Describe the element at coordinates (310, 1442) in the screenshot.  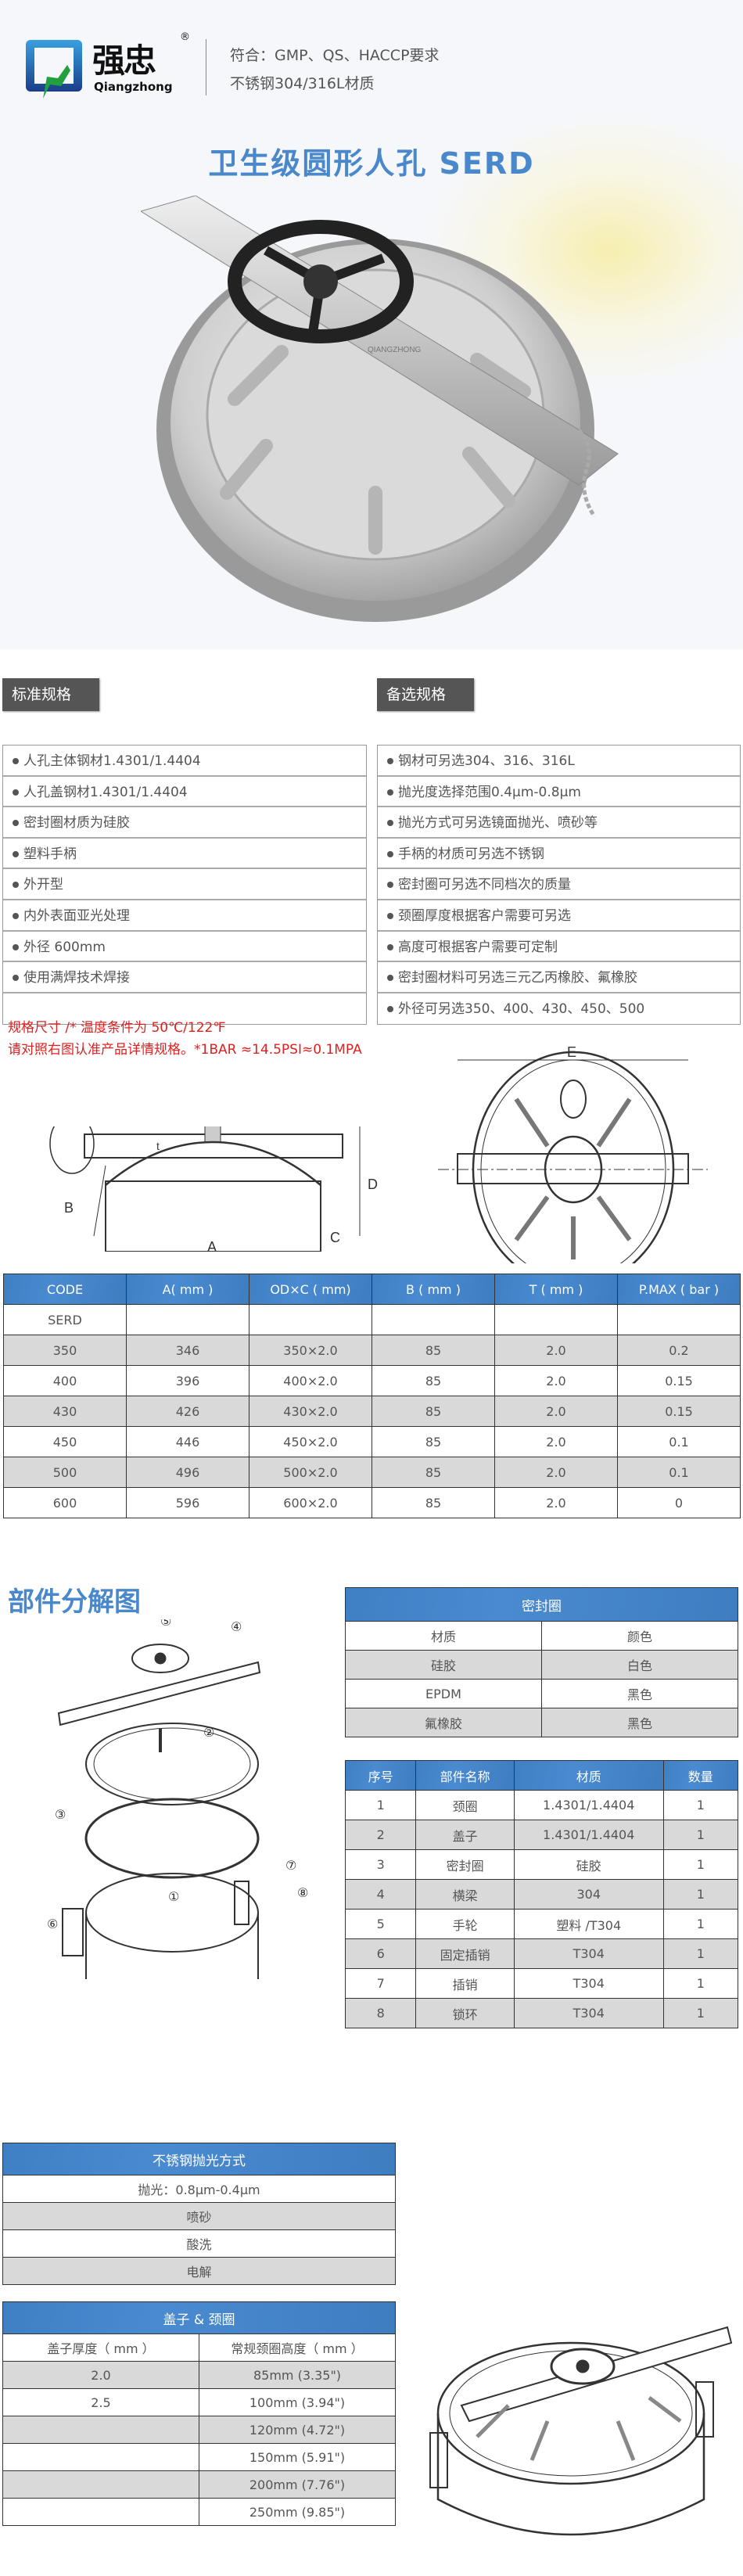
I see `table-cell: 450×2.0` at that location.